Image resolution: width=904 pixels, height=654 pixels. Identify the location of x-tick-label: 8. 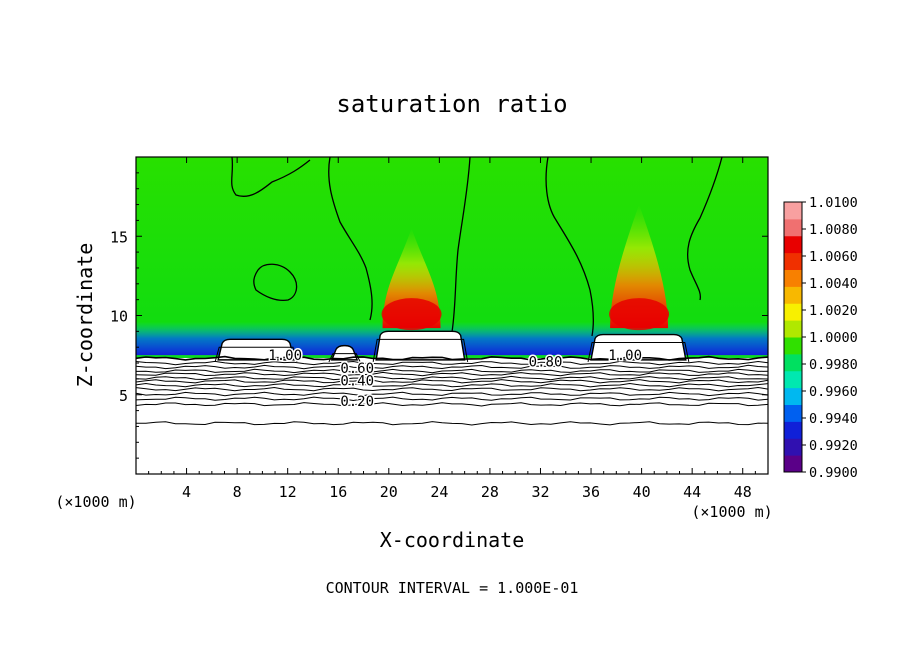
(237, 492).